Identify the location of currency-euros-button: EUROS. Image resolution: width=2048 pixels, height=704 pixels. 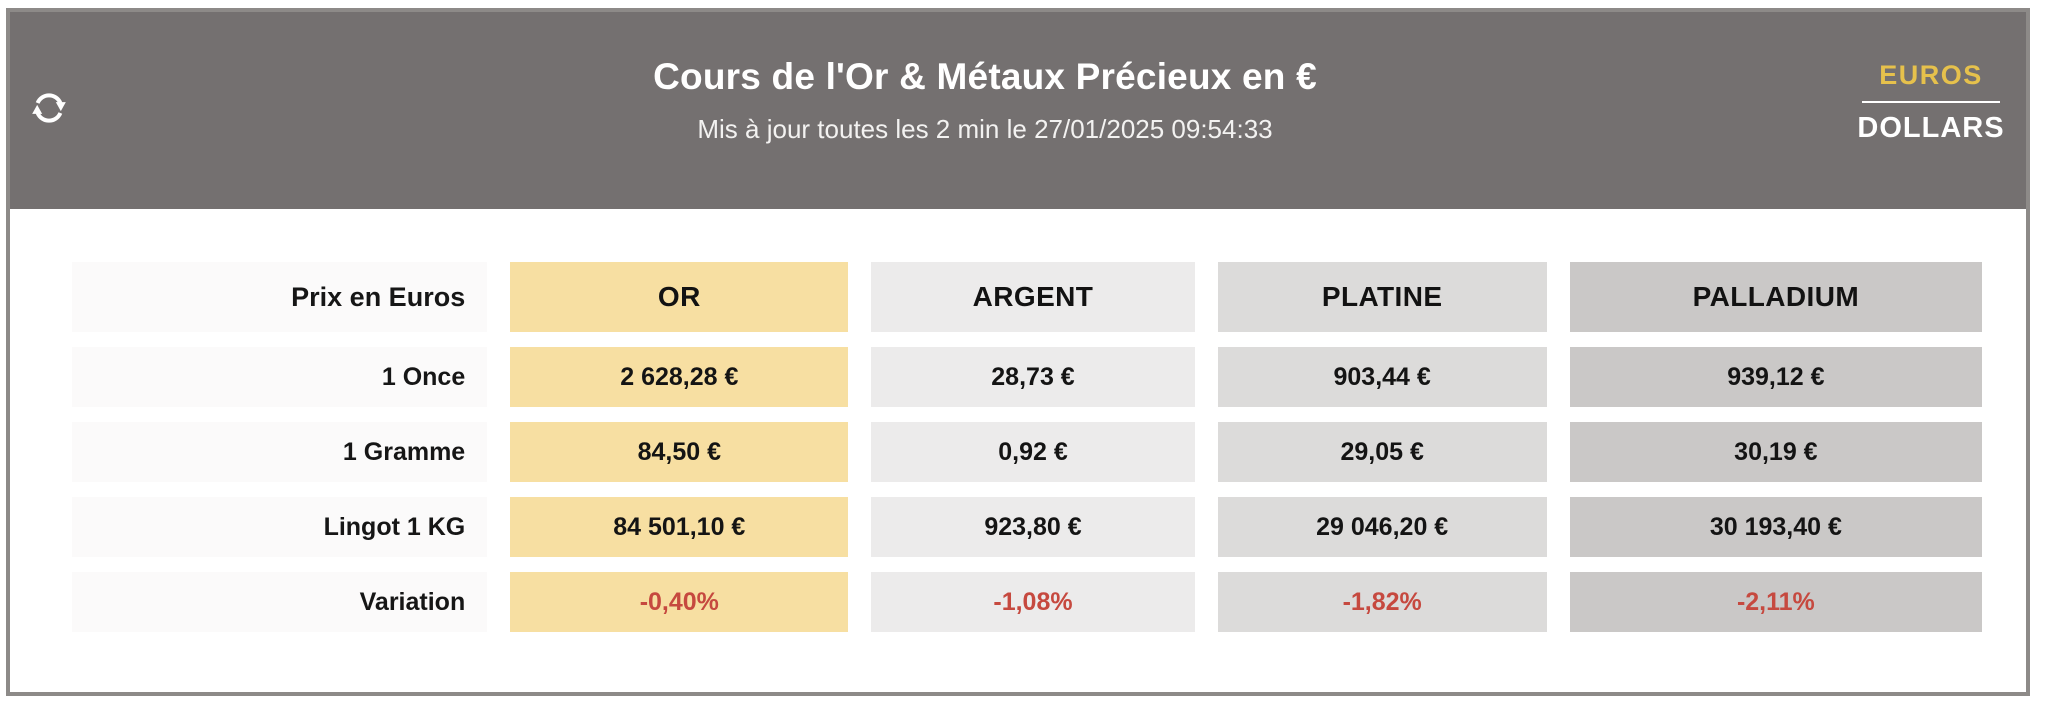
(1931, 75).